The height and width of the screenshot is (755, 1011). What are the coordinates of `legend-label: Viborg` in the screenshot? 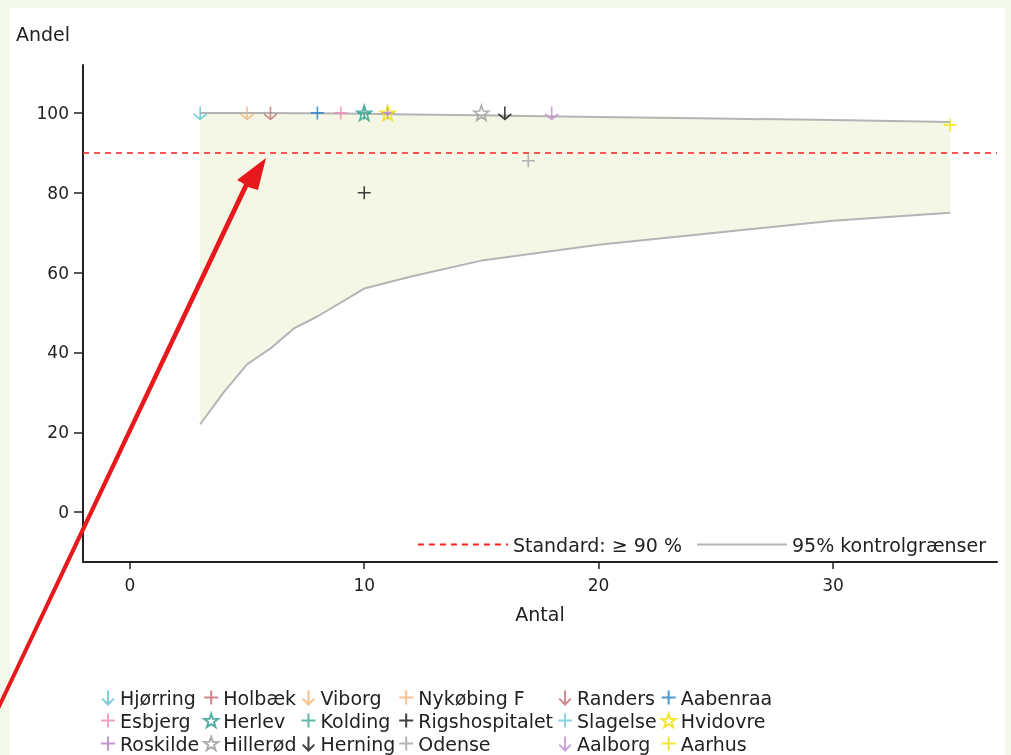 It's located at (351, 697).